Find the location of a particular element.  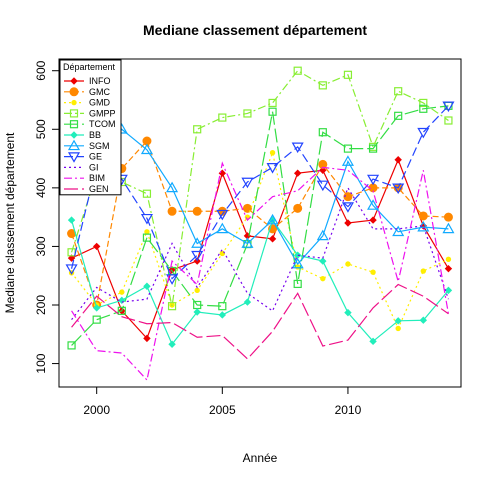

legend-item-gen: GEN is located at coordinates (86, 189).